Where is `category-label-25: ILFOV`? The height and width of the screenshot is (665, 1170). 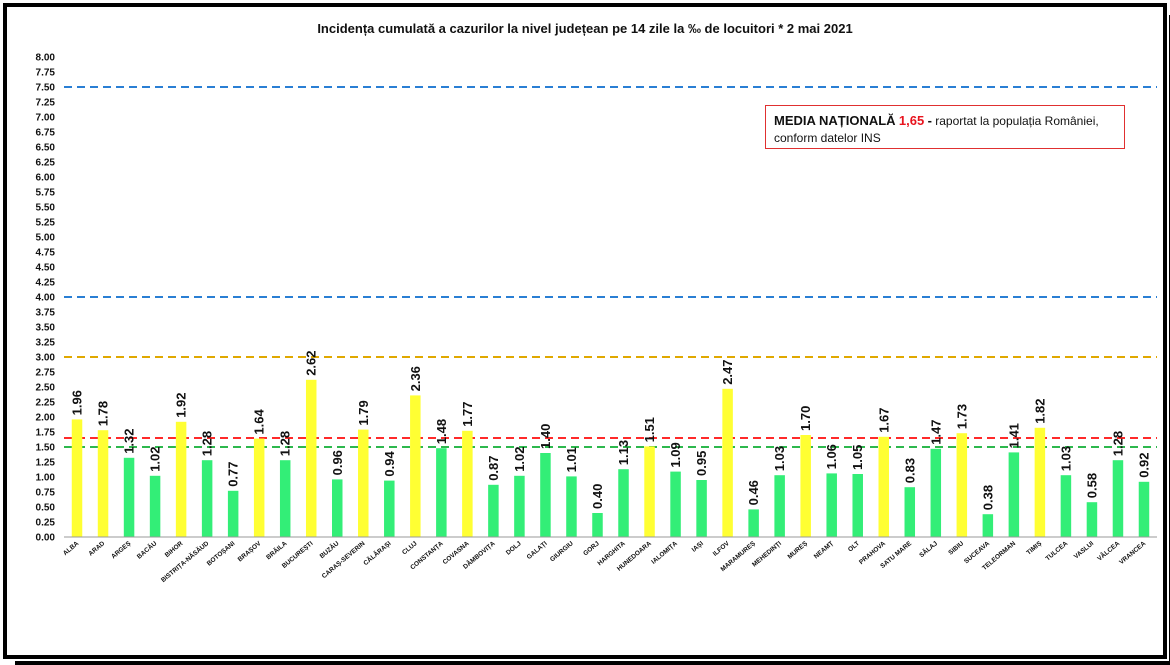
category-label-25: ILFOV is located at coordinates (722, 549).